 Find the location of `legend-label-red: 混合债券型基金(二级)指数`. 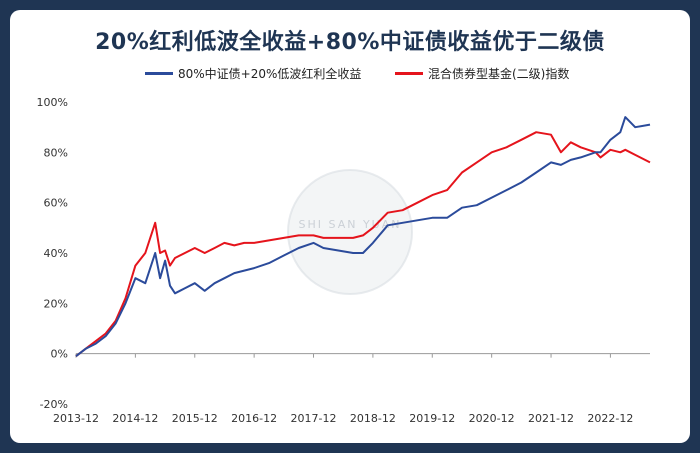

legend-label-red: 混合债券型基金(二级)指数 is located at coordinates (499, 74).